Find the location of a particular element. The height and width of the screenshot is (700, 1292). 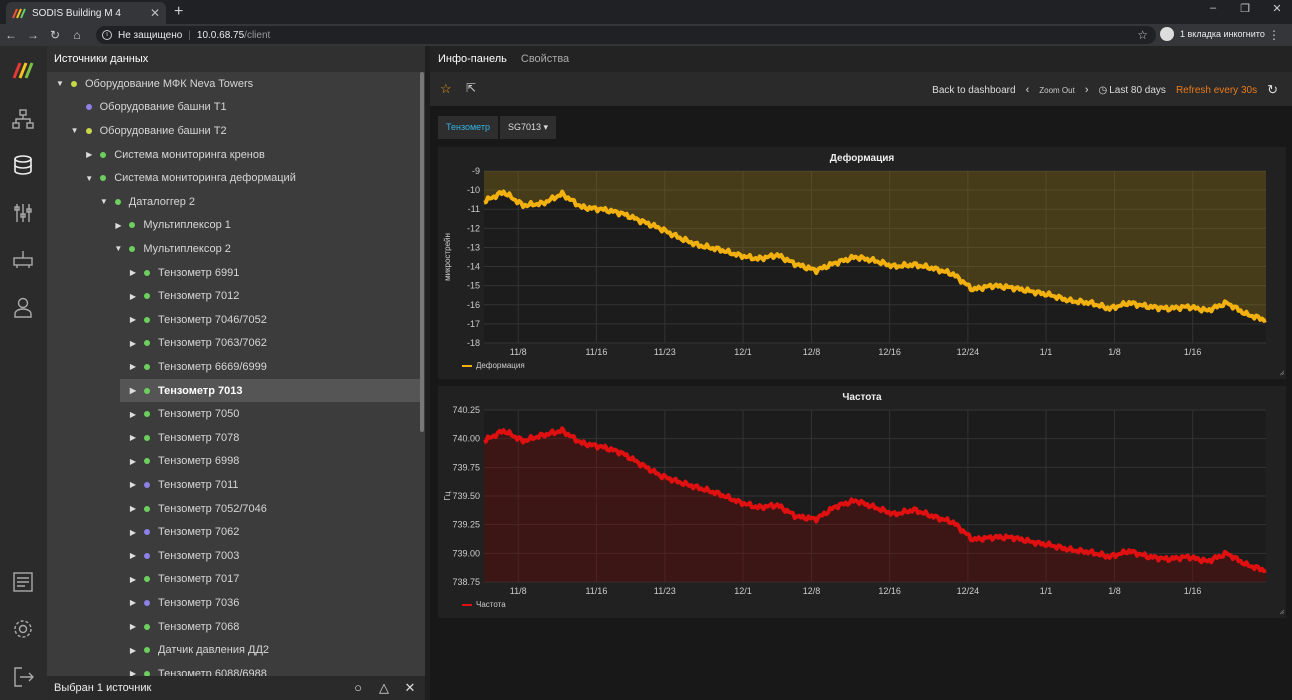

info-icon: i is located at coordinates (107, 35).